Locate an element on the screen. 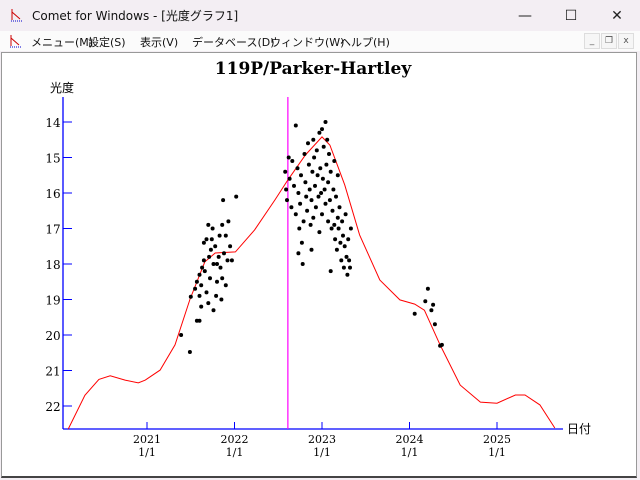 Image resolution: width=640 pixels, height=480 pixels. window-title: Comet for Windows - [光度グラフ1] is located at coordinates (135, 16).